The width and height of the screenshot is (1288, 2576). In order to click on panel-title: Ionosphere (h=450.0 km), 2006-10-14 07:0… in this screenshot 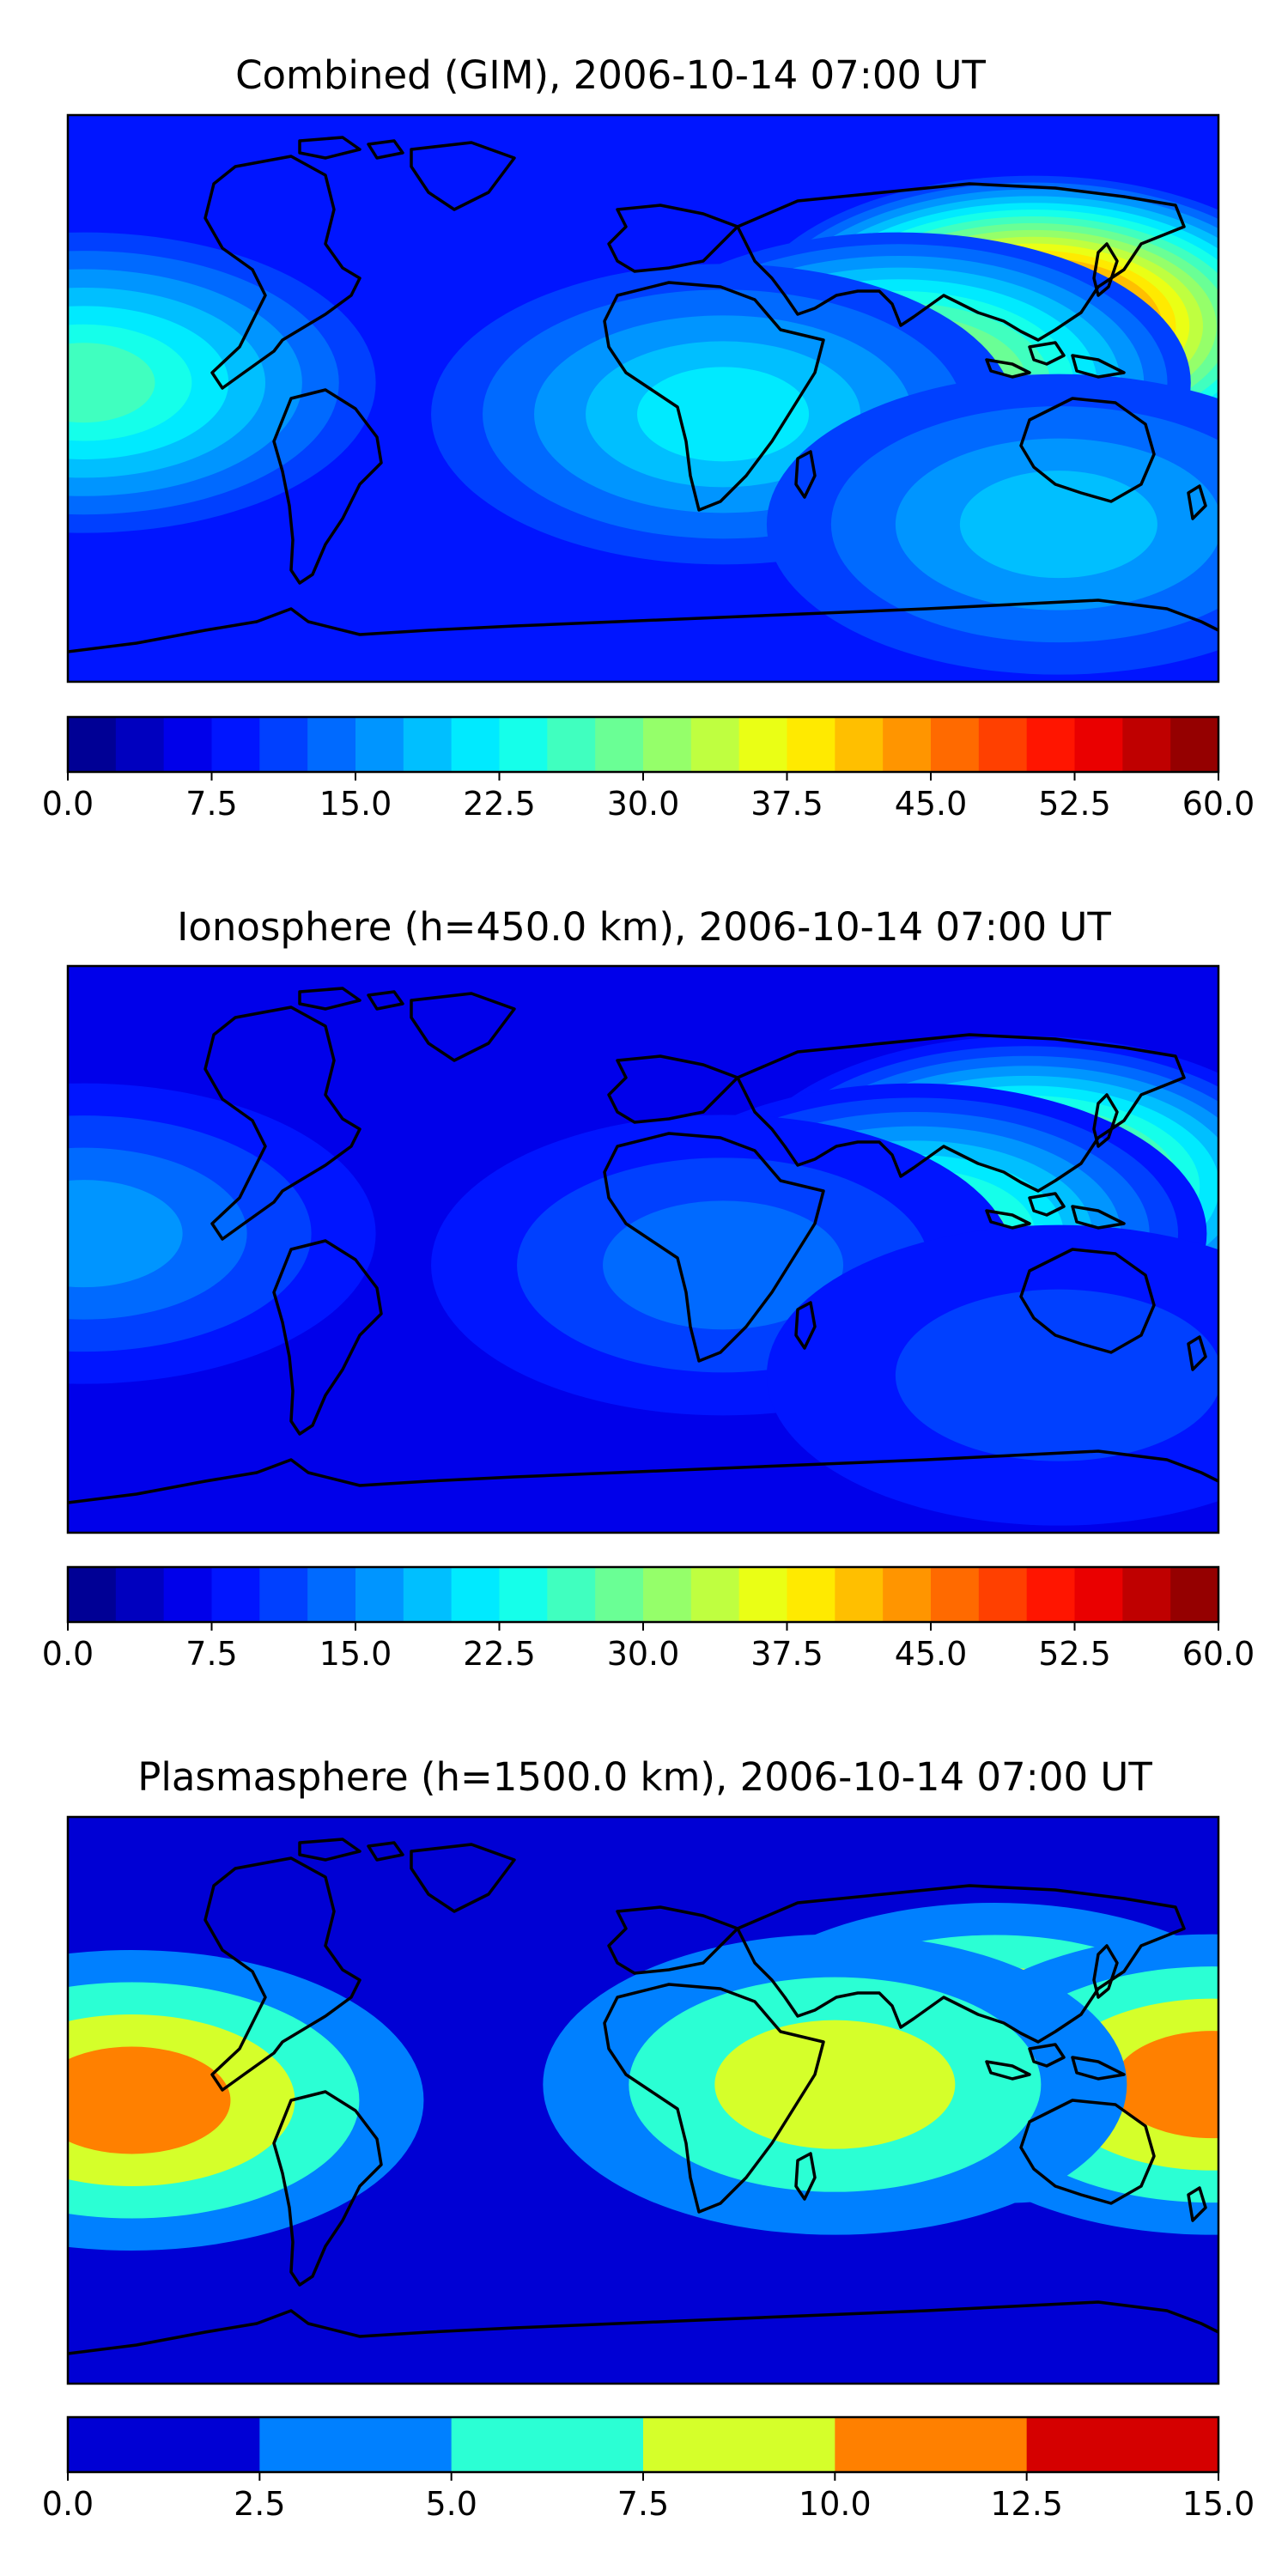, I will do `click(644, 927)`.